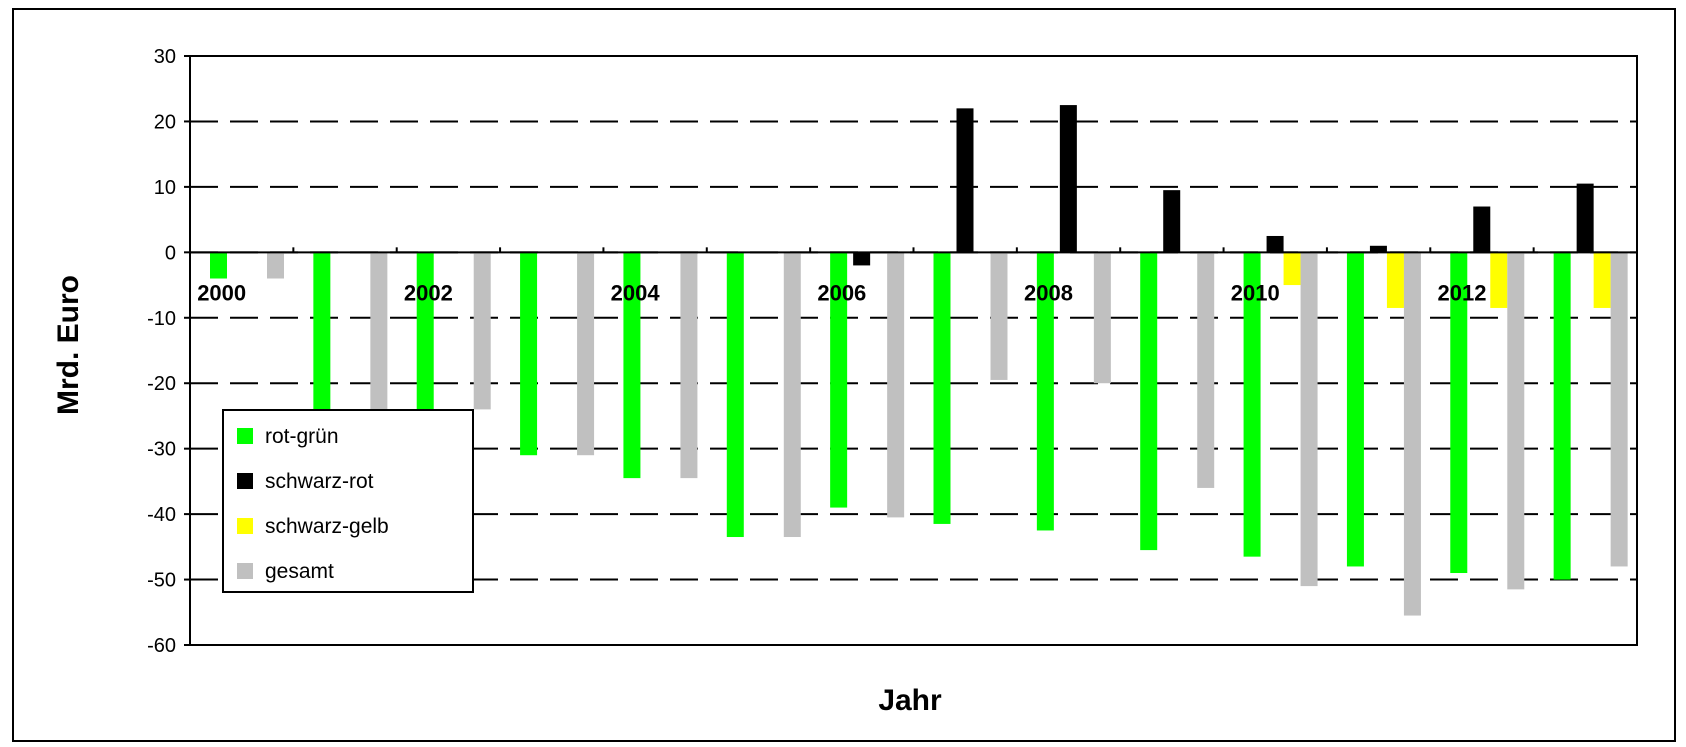 The image size is (1686, 747). I want to click on legend: rot-grün schwarz-rot schwarz-gelb gesamt, so click(348, 501).